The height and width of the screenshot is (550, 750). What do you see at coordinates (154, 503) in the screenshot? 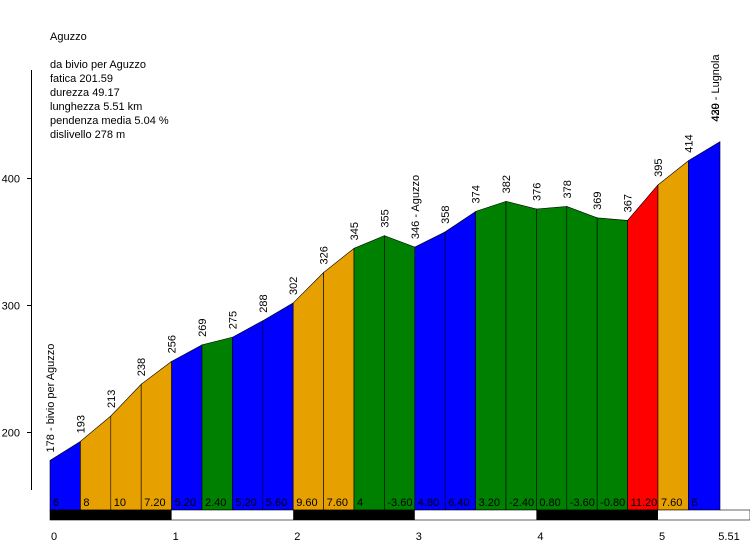
I see `segment-grade-label: 7.20` at bounding box center [154, 503].